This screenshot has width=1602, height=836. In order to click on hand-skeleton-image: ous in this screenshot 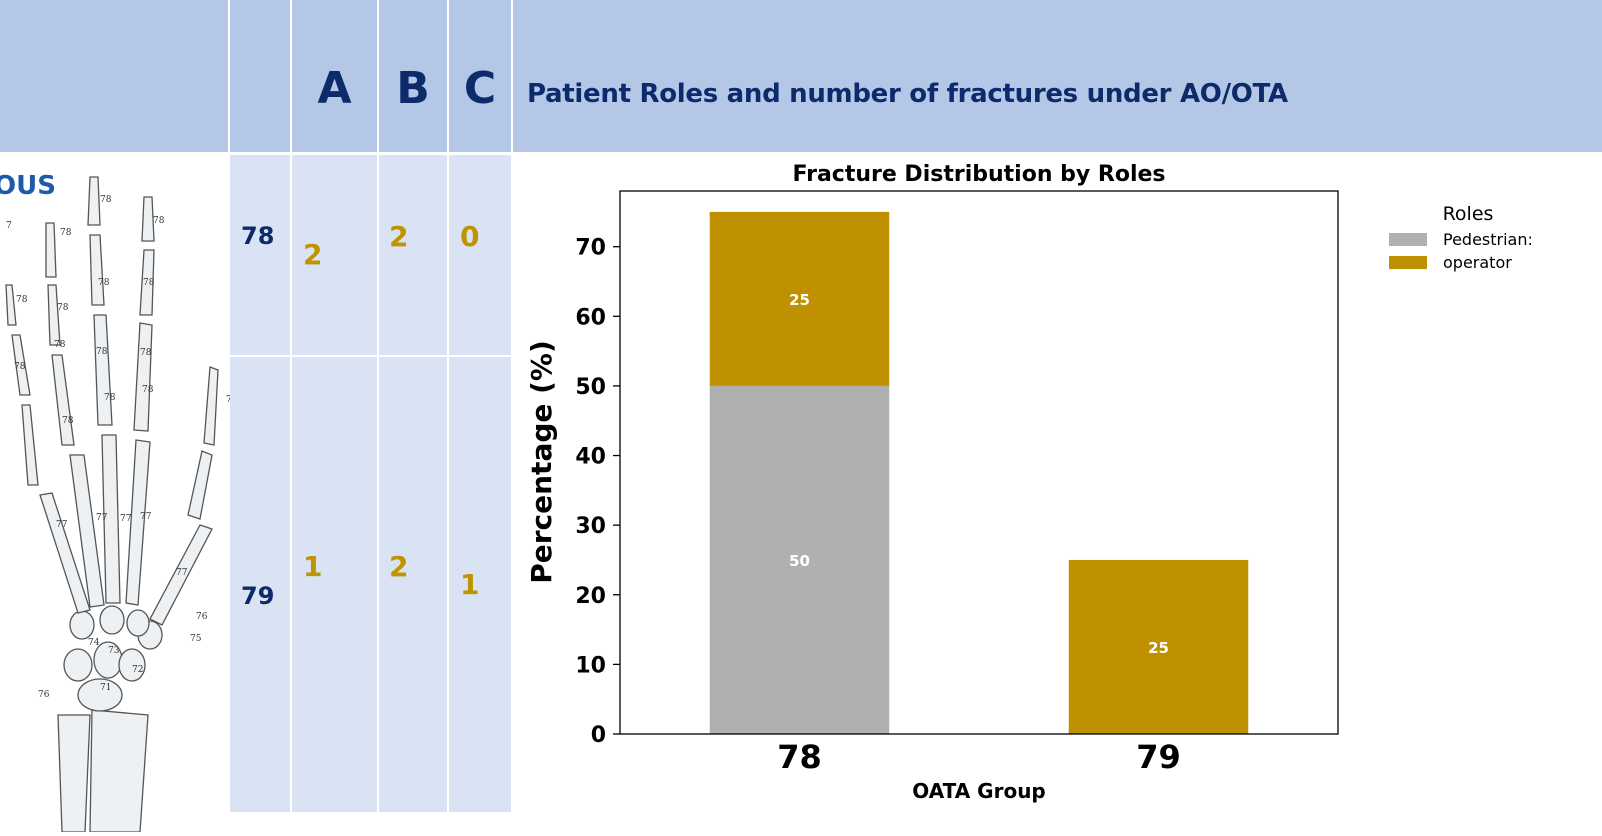, I will do `click(115, 493)`.